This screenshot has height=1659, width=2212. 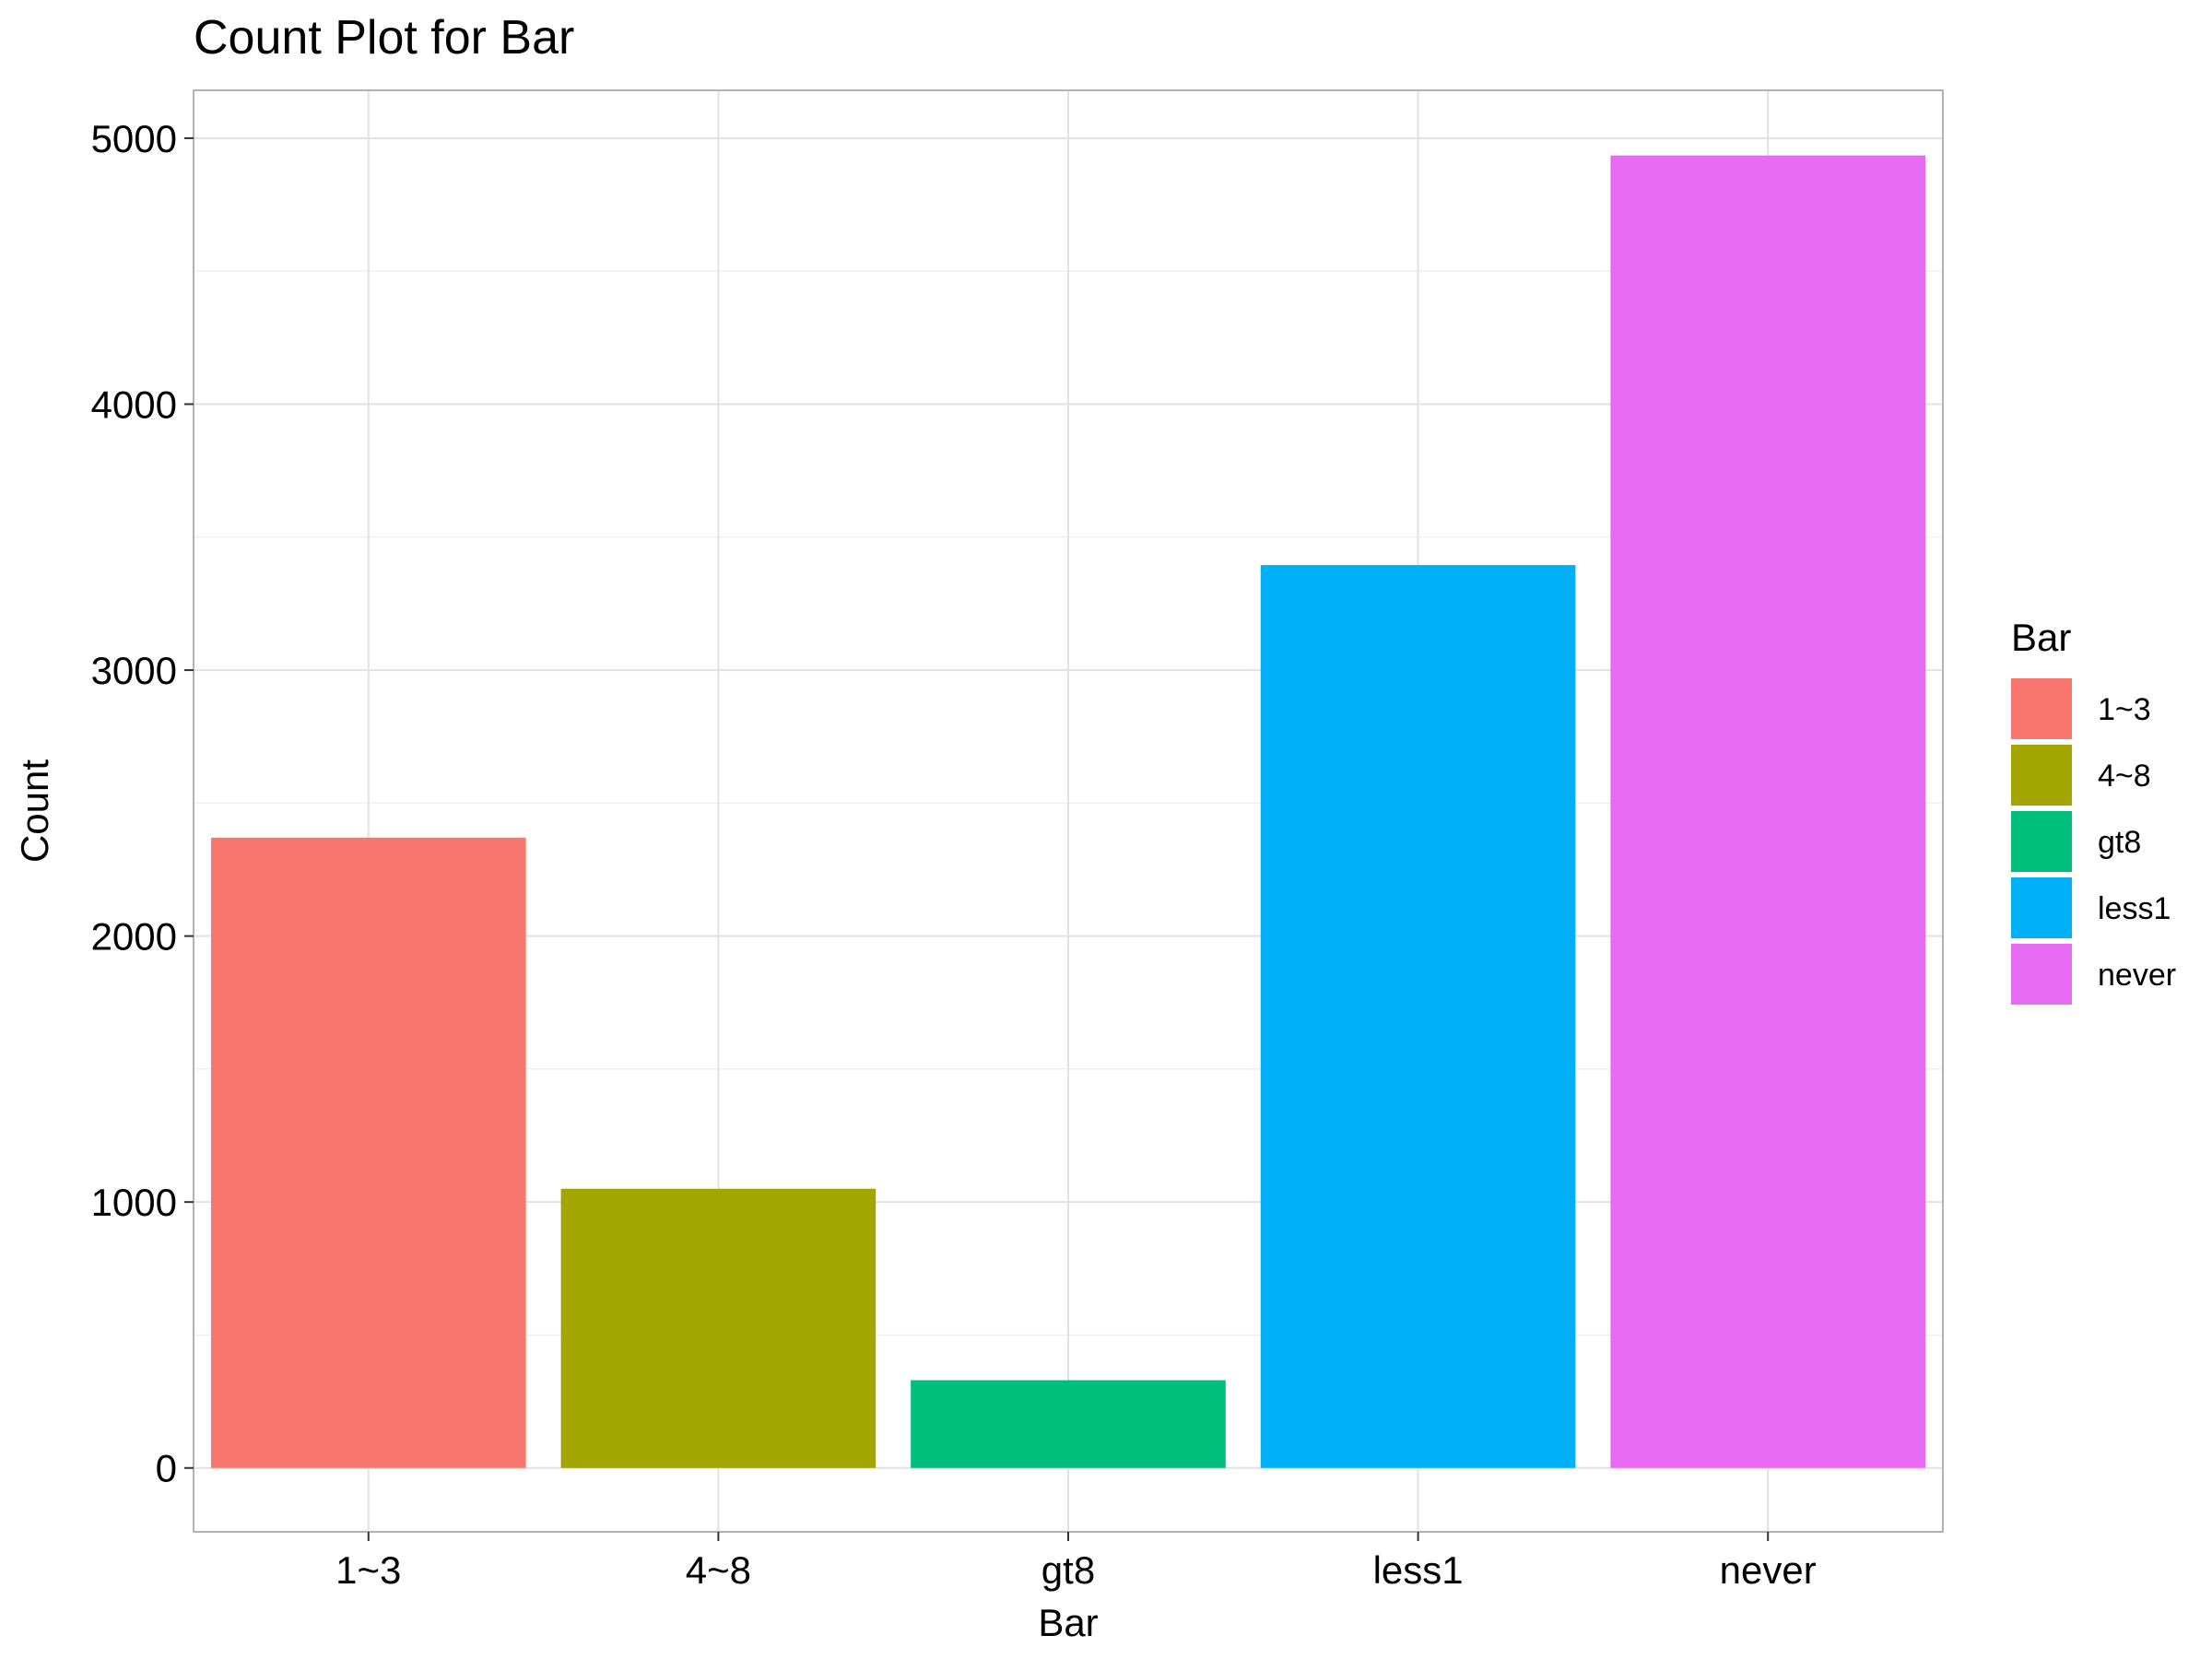 I want to click on legend-label-4: never, so click(x=2137, y=975).